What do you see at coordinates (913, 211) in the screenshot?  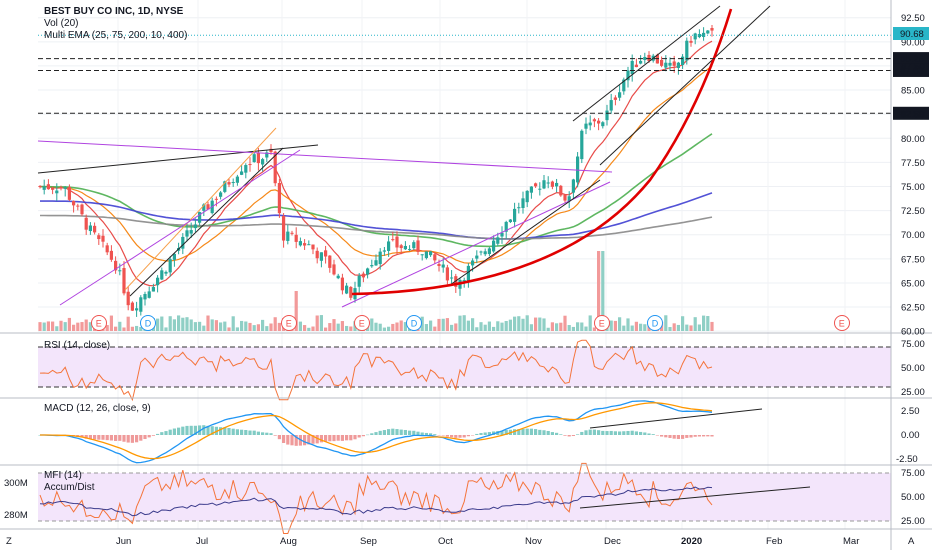 I see `price-tick: 72.50` at bounding box center [913, 211].